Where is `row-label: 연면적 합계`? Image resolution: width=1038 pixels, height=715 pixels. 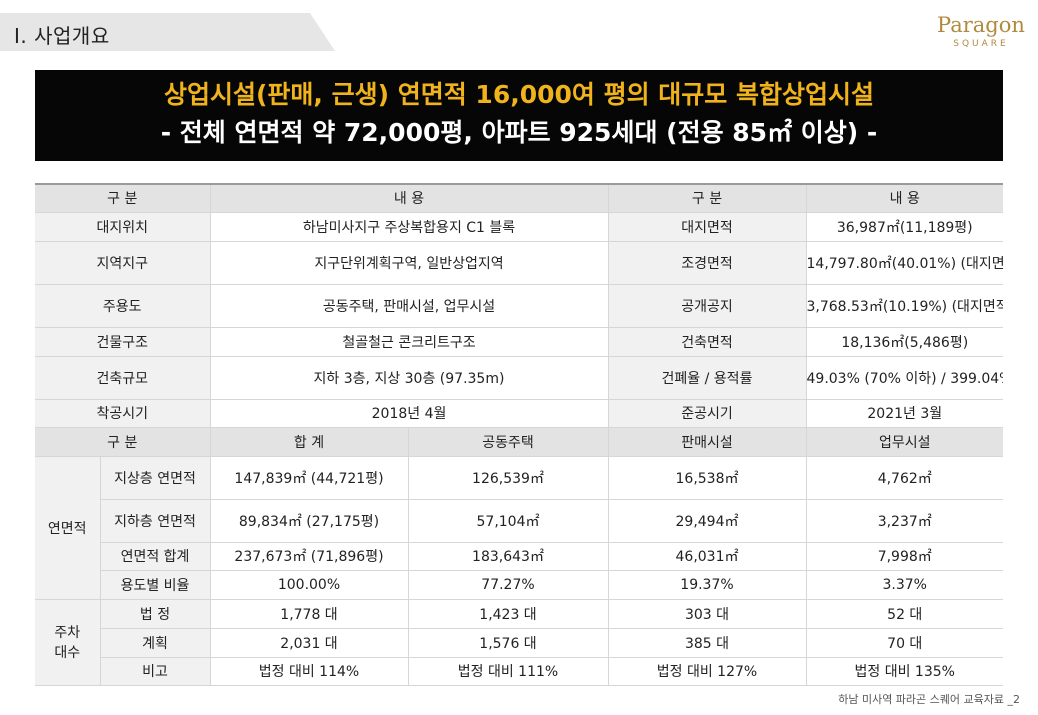 row-label: 연면적 합계 is located at coordinates (155, 556).